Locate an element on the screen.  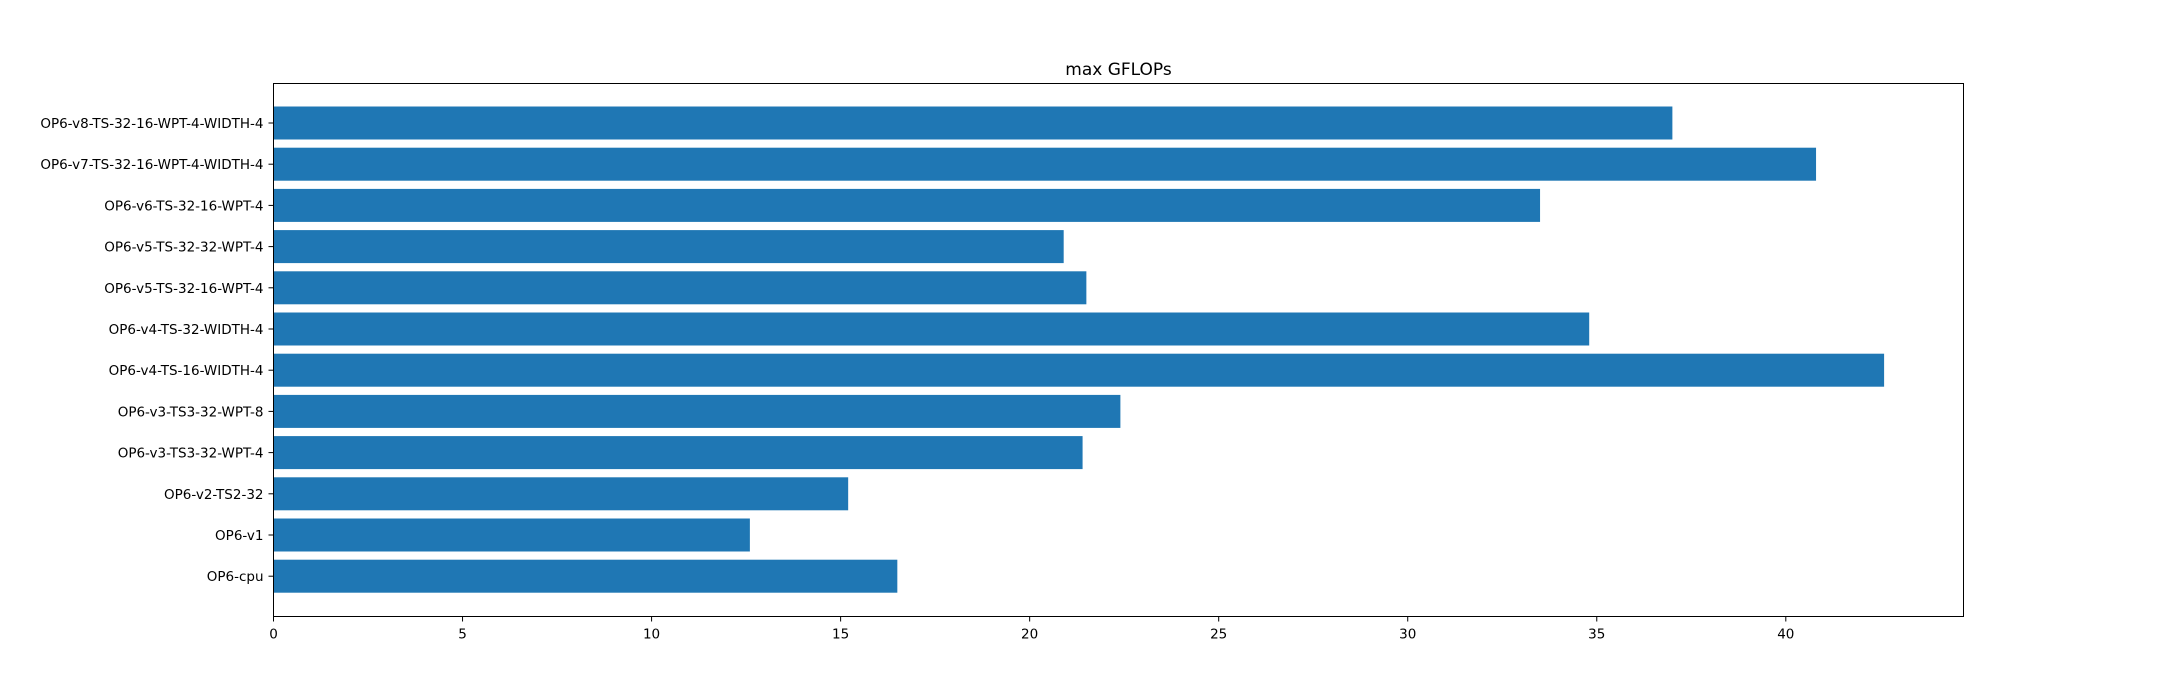
y-tick-label: OP6-v8-TS-32-16-WPT-4-WIDTH-4 is located at coordinates (151, 124).